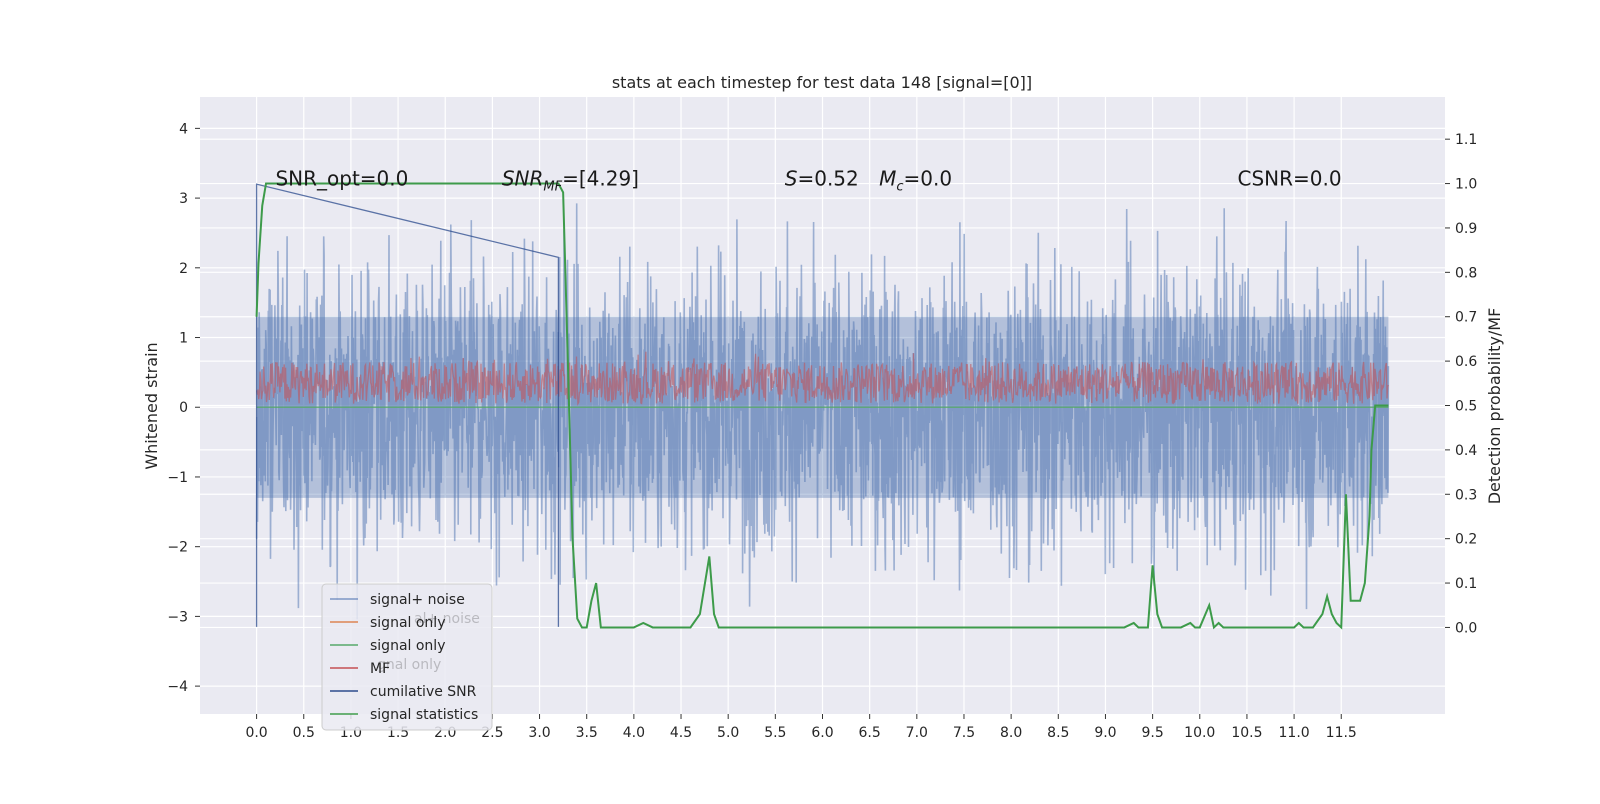  I want to click on y2-tick-label: 1.1, so click(1466, 140).